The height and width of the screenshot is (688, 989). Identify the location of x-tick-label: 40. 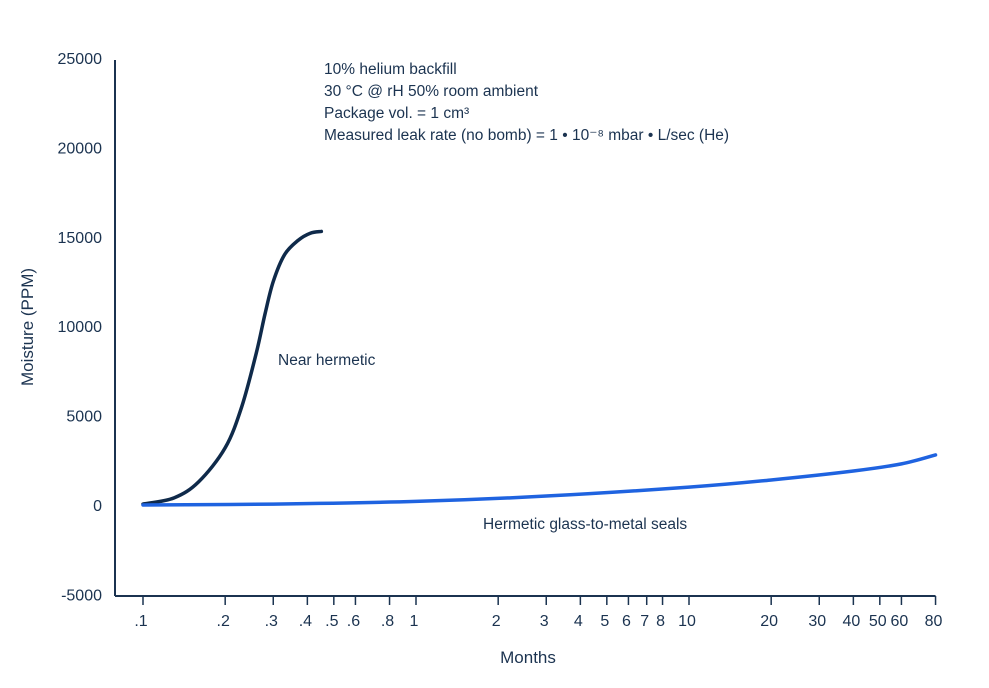
(851, 621).